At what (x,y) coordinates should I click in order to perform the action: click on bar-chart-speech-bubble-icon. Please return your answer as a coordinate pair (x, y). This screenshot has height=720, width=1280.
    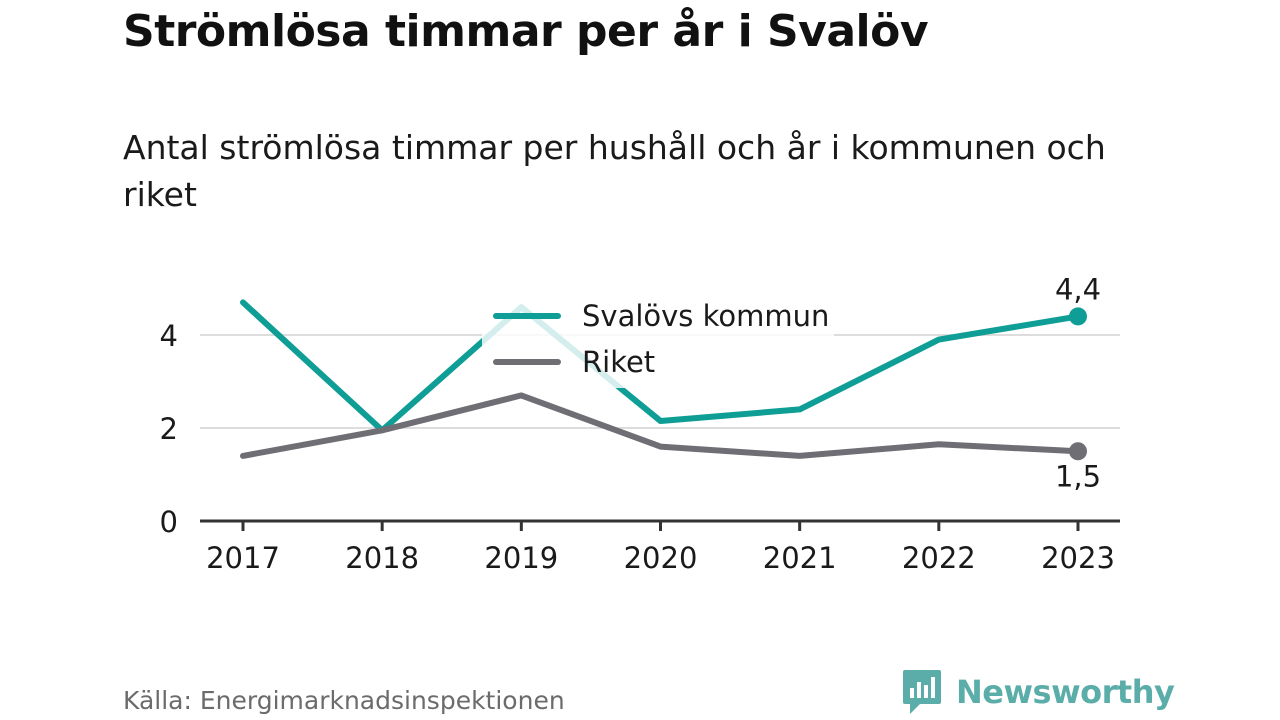
    Looking at the image, I should click on (922, 692).